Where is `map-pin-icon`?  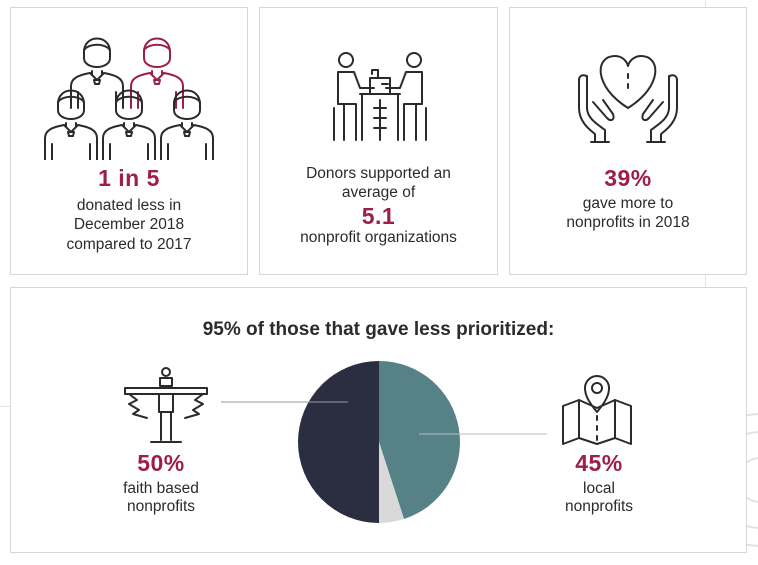 map-pin-icon is located at coordinates (597, 410).